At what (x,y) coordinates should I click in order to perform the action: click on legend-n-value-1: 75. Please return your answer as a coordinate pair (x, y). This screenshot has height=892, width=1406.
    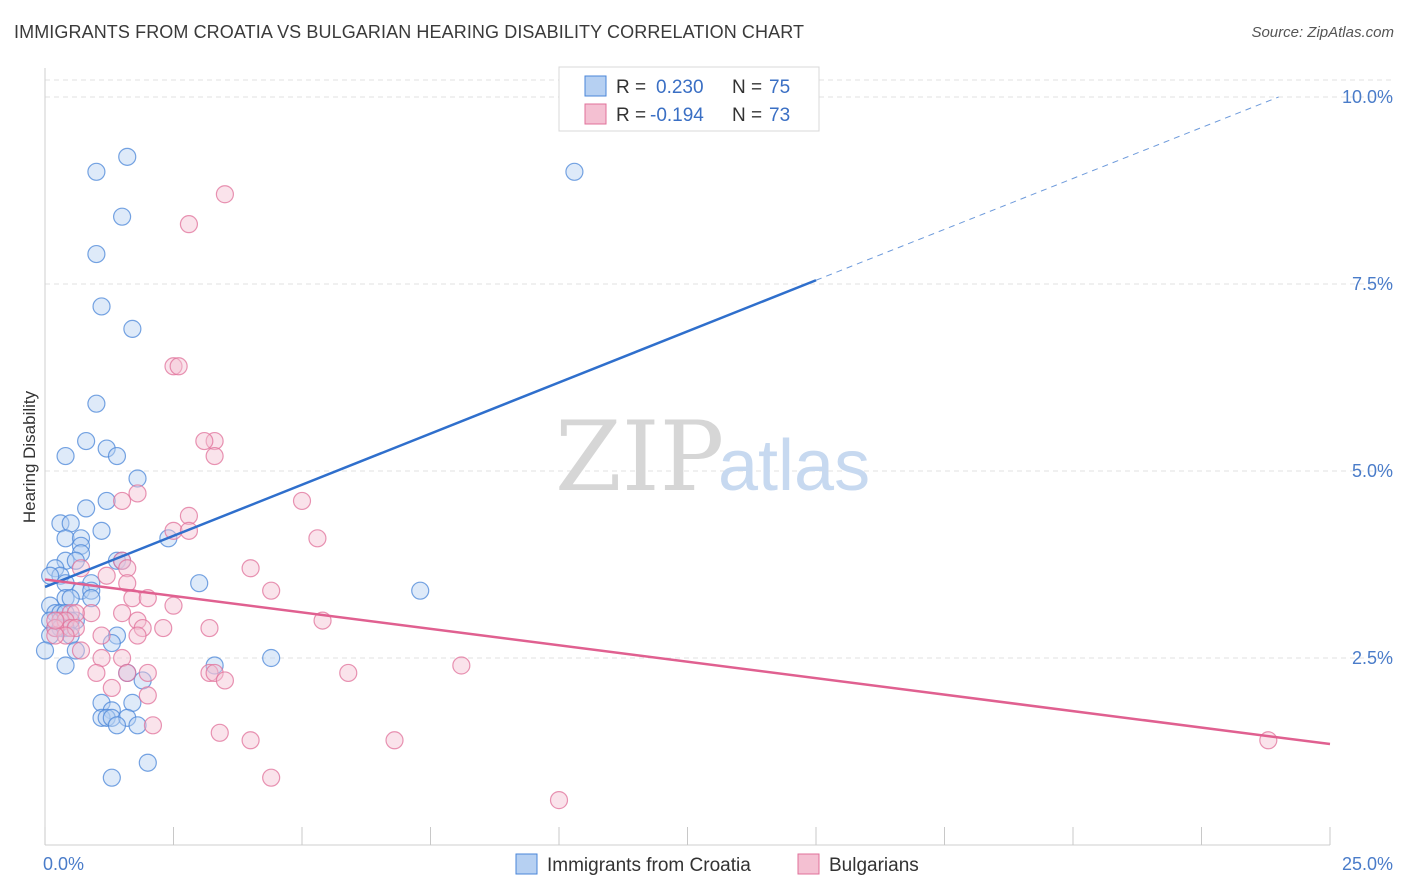
    Looking at the image, I should click on (779, 87).